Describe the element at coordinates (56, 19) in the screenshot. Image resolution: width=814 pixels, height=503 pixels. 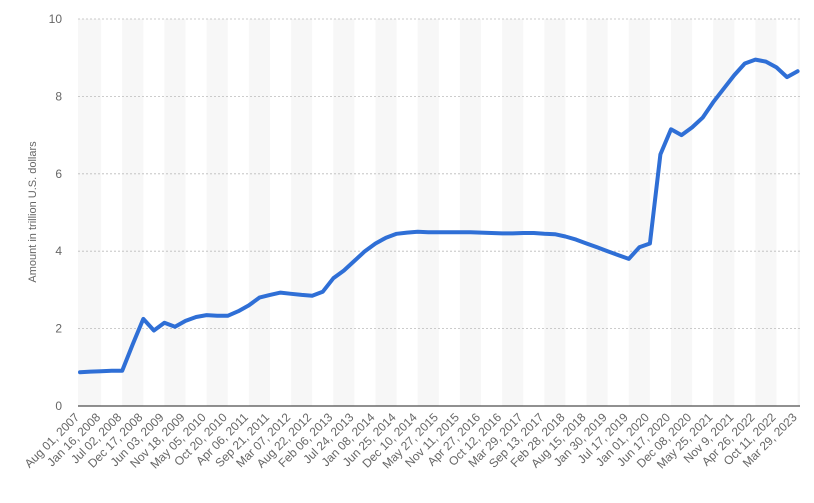
I see `y-tick-label: 10` at that location.